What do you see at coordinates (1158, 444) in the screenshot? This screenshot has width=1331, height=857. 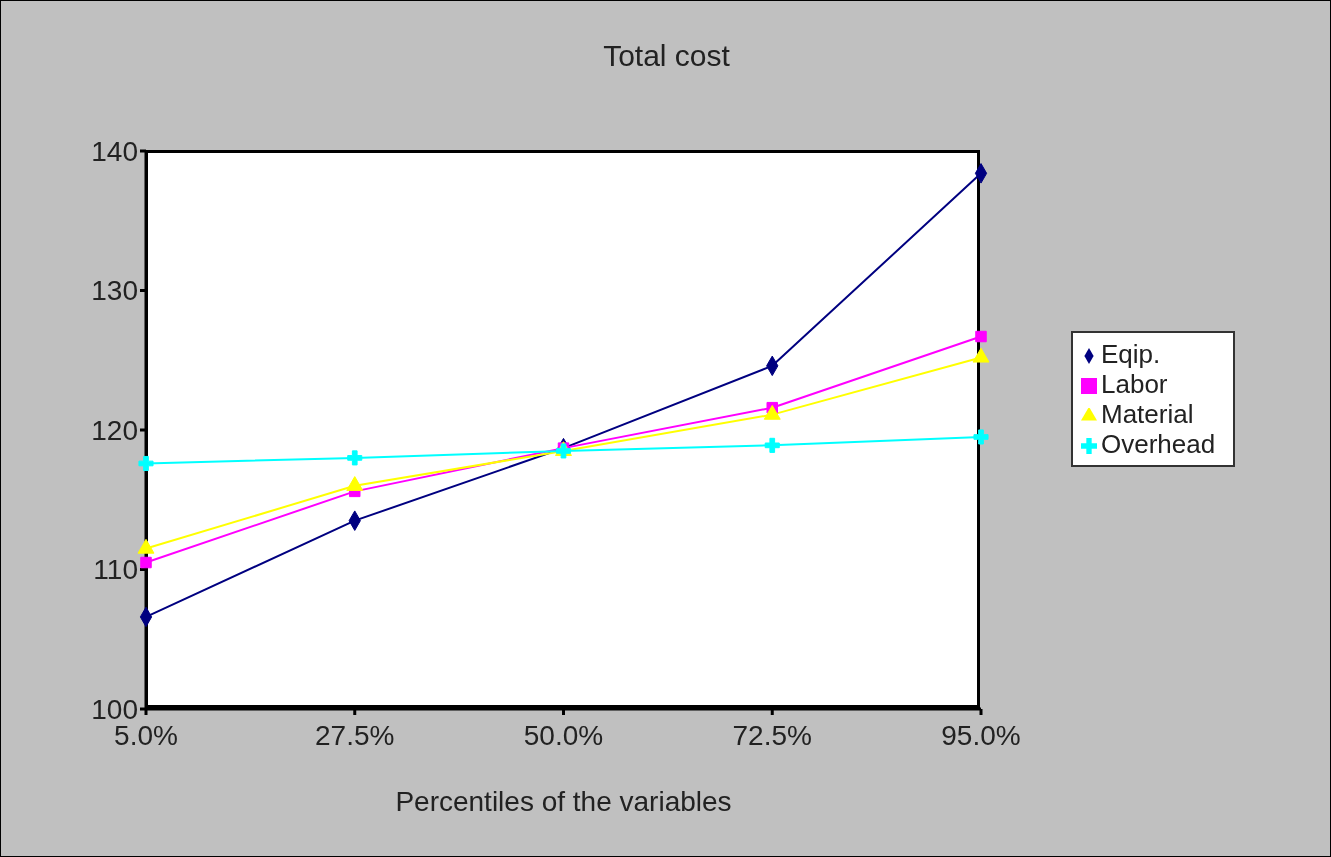 I see `legend-label: Overhead` at bounding box center [1158, 444].